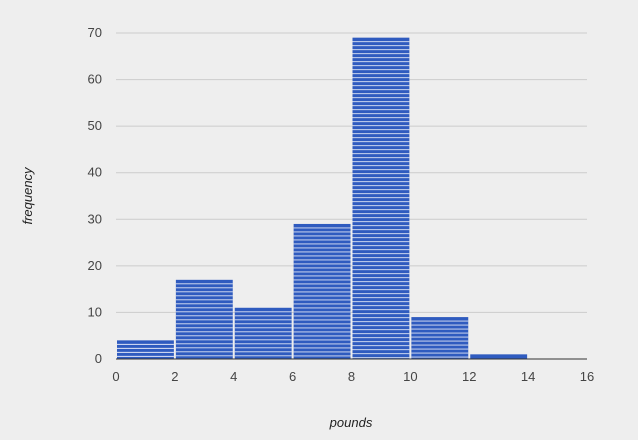 This screenshot has width=638, height=440. What do you see at coordinates (233, 376) in the screenshot?
I see `x-tick-label: 4` at bounding box center [233, 376].